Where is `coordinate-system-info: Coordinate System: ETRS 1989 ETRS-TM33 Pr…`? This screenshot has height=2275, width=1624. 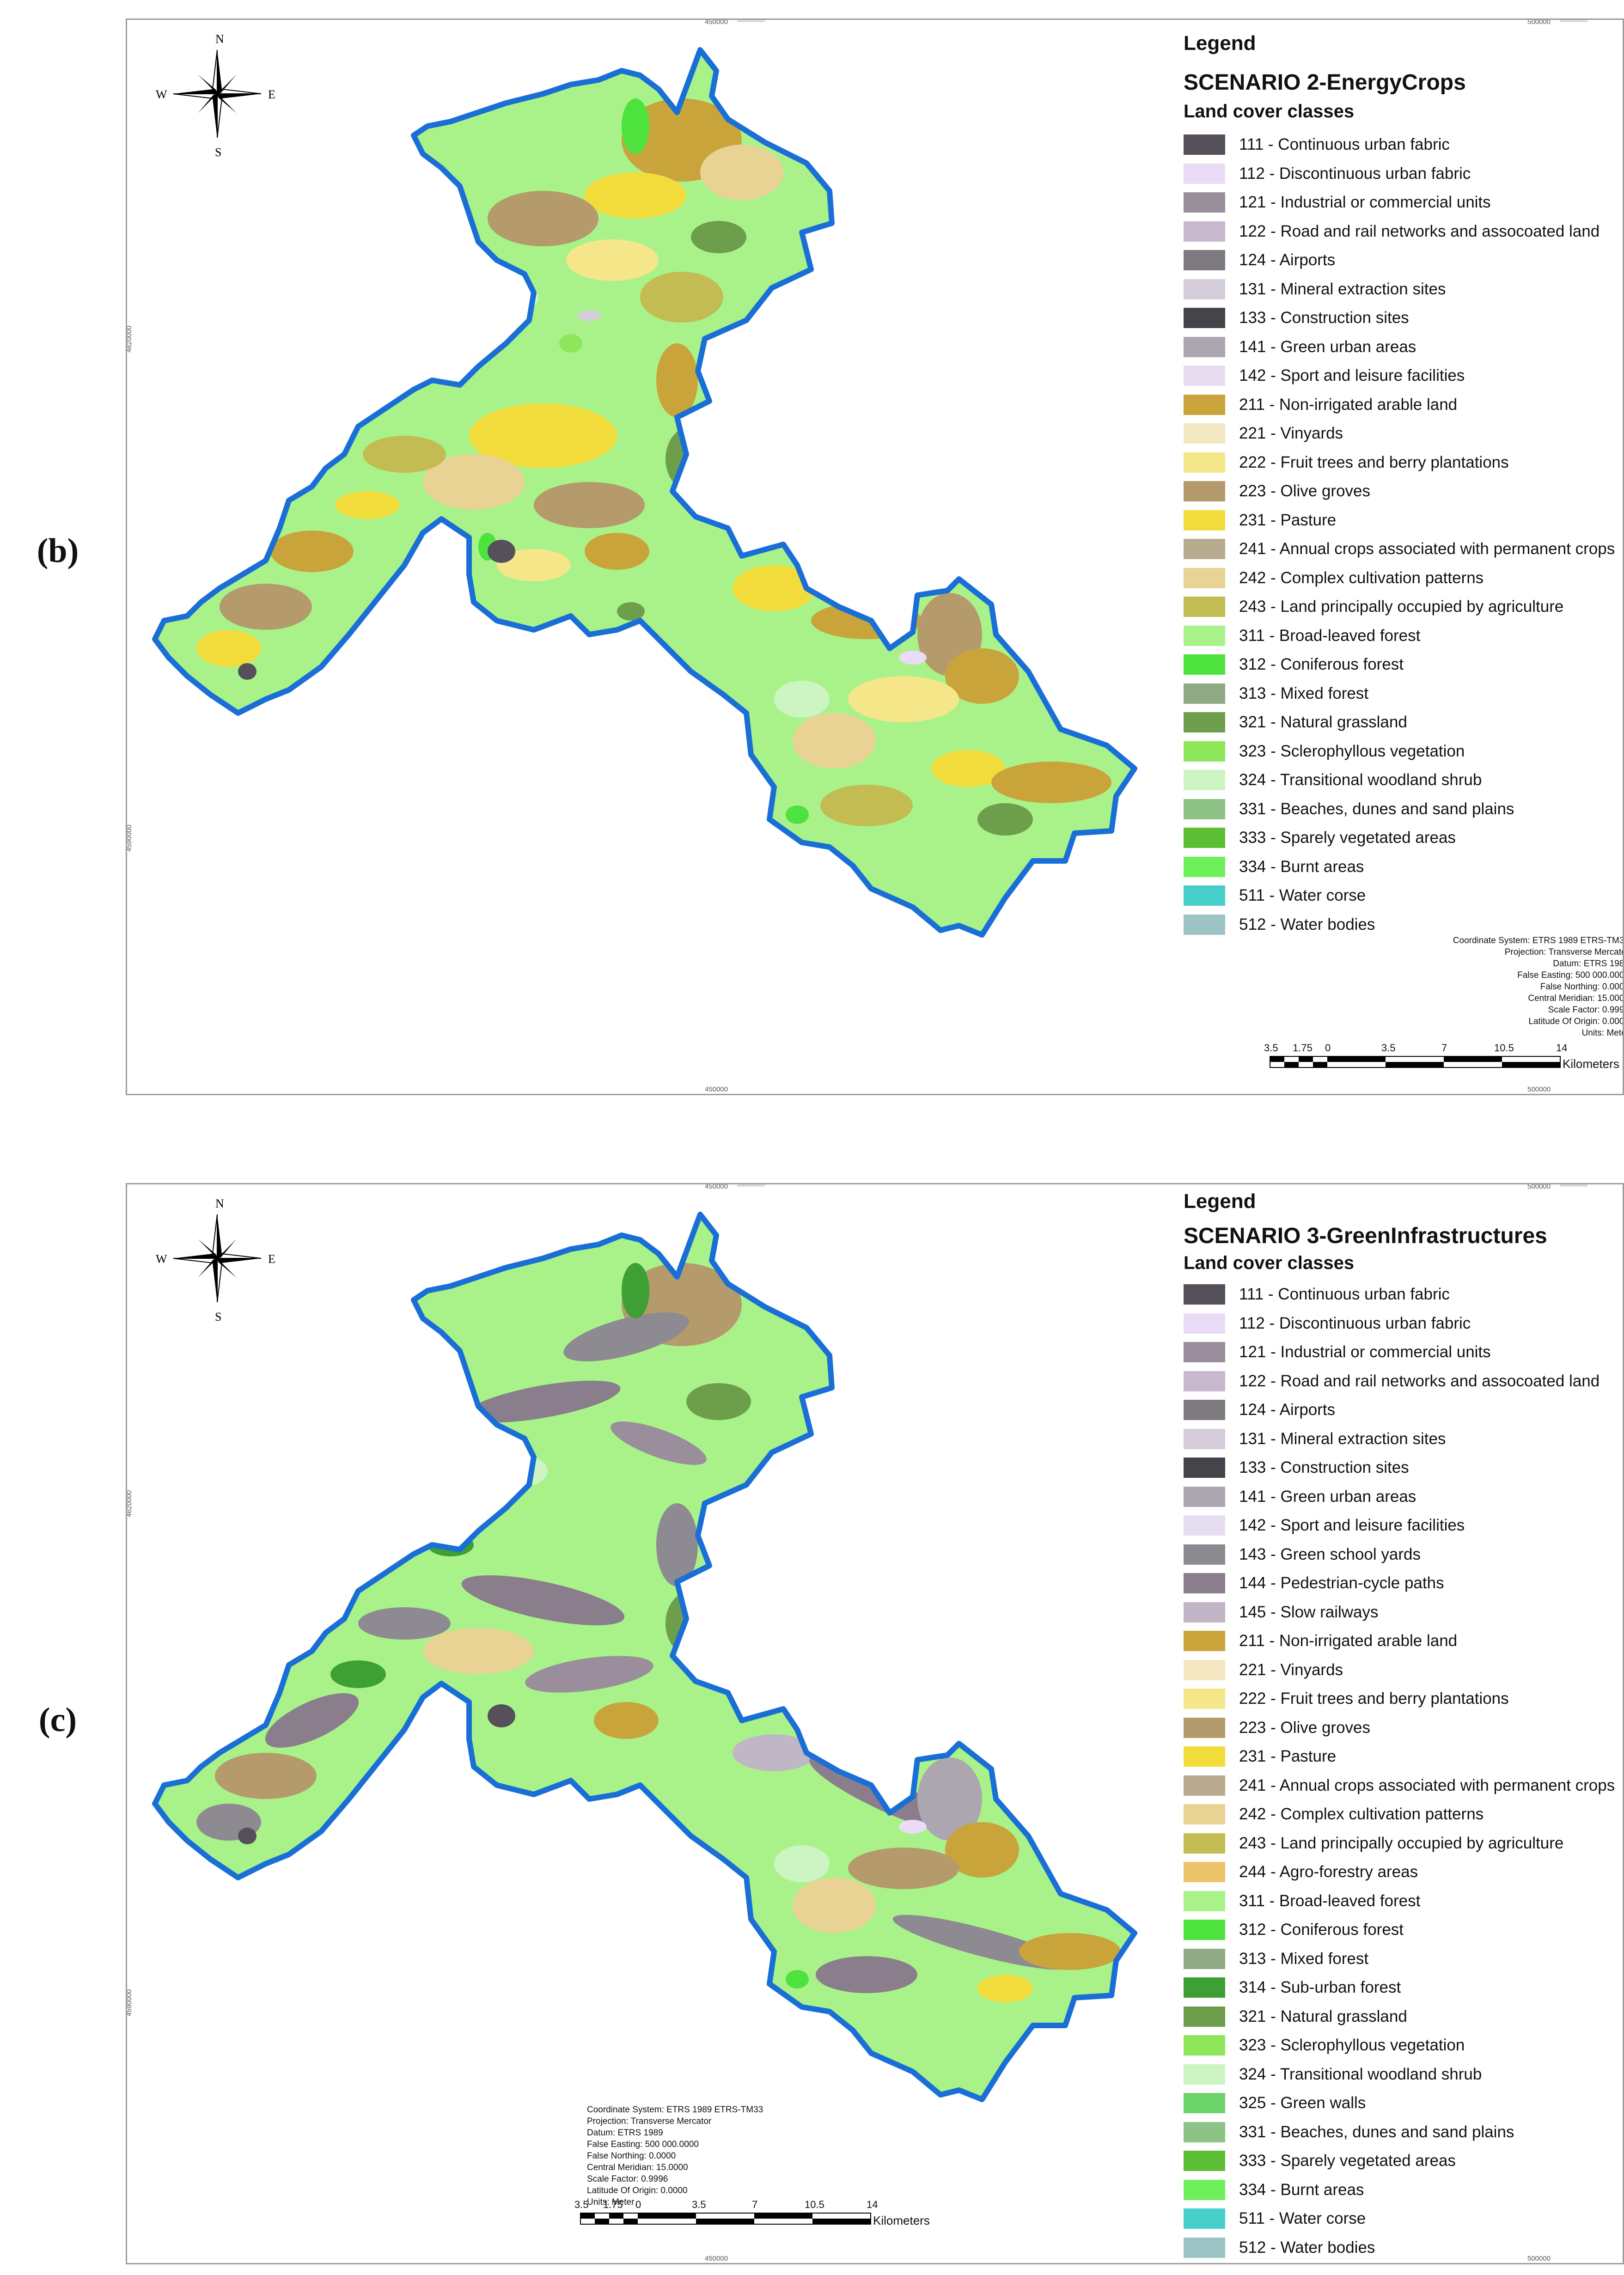
coordinate-system-info: Coordinate System: ETRS 1989 ETRS-TM33 Pr… is located at coordinates (725, 2156).